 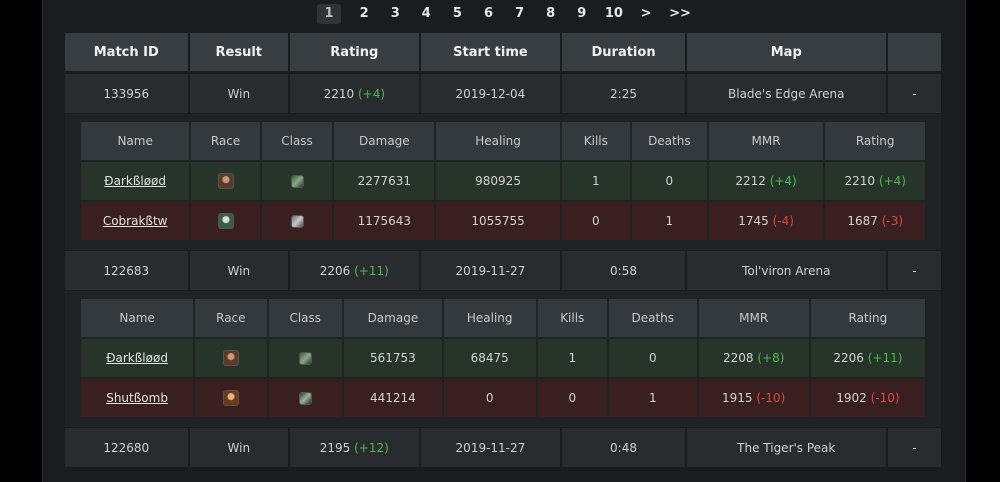 I want to click on player-rating-cell: 2210 (+4), so click(x=875, y=182).